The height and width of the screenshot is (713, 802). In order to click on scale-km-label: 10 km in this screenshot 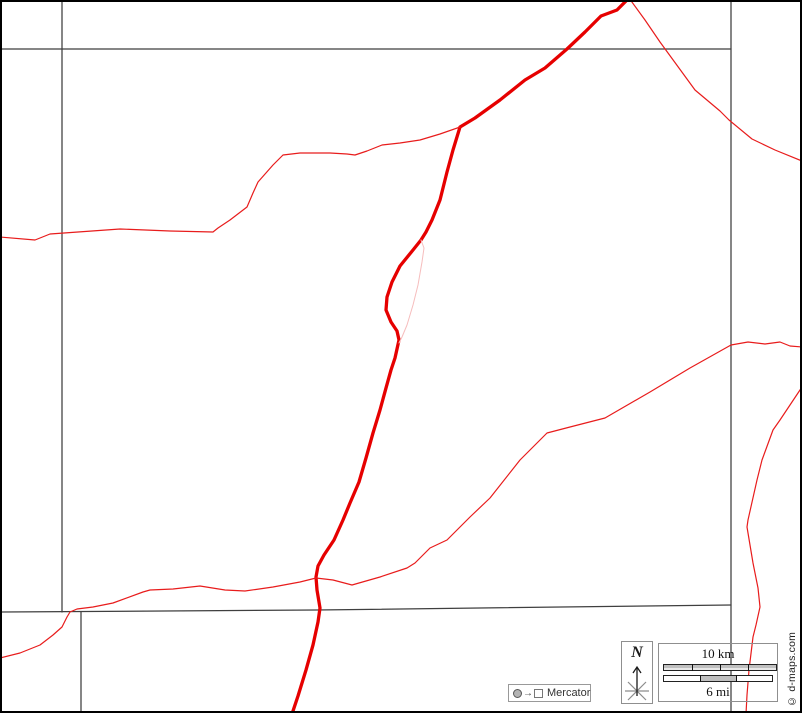, I will do `click(718, 653)`.